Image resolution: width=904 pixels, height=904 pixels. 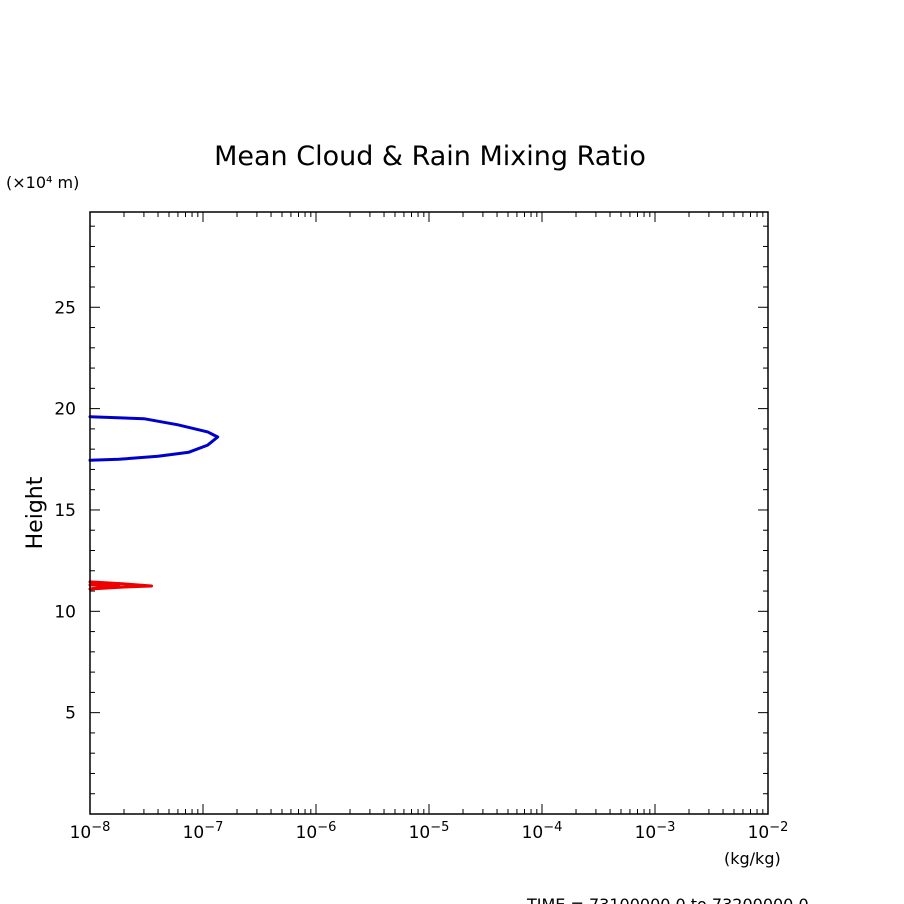 I want to click on footer-time: TIME = 73100000.0 to 73200000.0, so click(x=667, y=899).